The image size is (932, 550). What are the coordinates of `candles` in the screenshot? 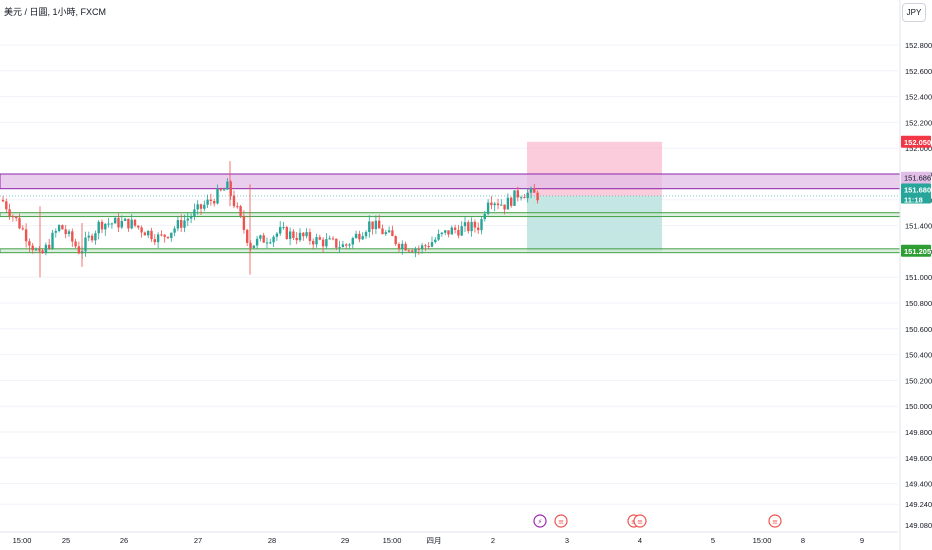 It's located at (270, 219).